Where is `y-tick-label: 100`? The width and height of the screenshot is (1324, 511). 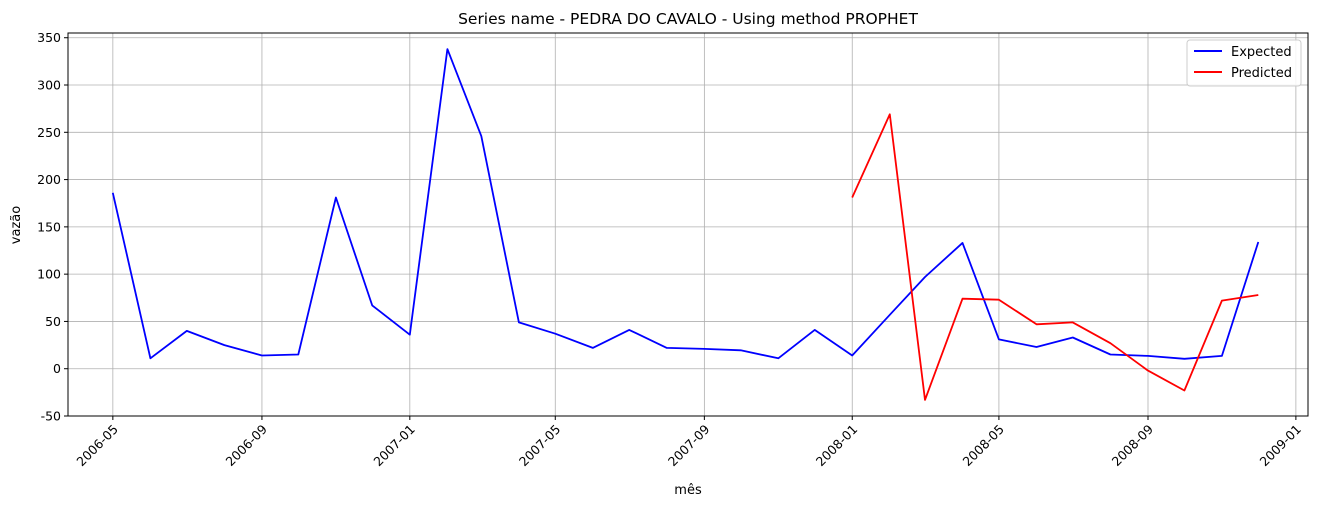
y-tick-label: 100 is located at coordinates (49, 274).